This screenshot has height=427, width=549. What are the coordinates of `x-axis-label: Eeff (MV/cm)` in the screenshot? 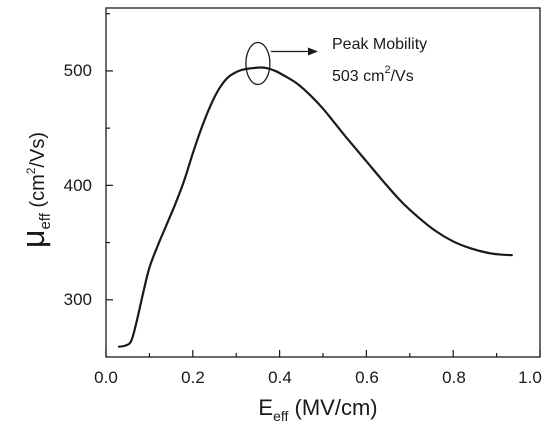 It's located at (317, 409).